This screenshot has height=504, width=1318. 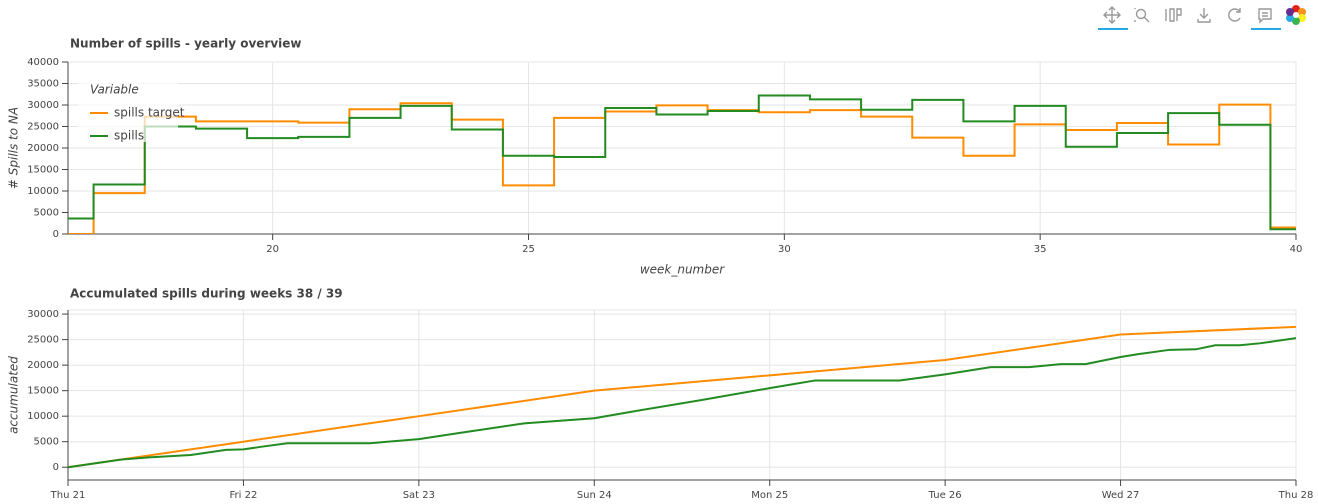 What do you see at coordinates (185, 44) in the screenshot?
I see `chart-title: Number of spills - yearly overview` at bounding box center [185, 44].